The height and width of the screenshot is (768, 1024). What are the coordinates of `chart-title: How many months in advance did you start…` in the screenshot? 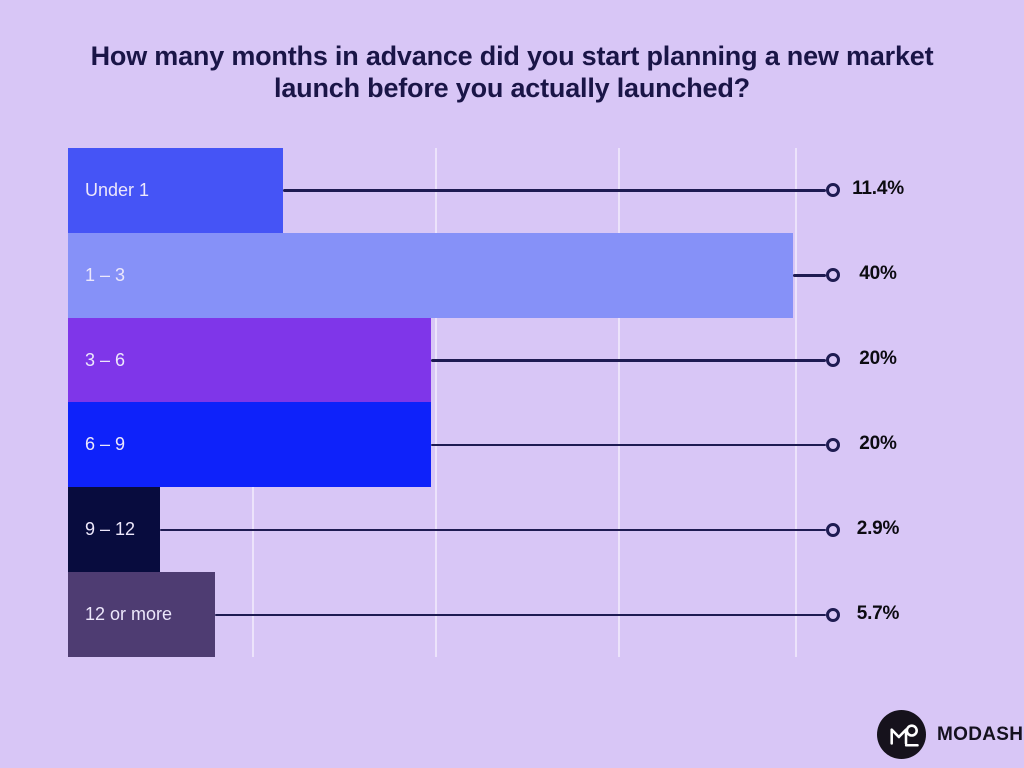 It's located at (512, 72).